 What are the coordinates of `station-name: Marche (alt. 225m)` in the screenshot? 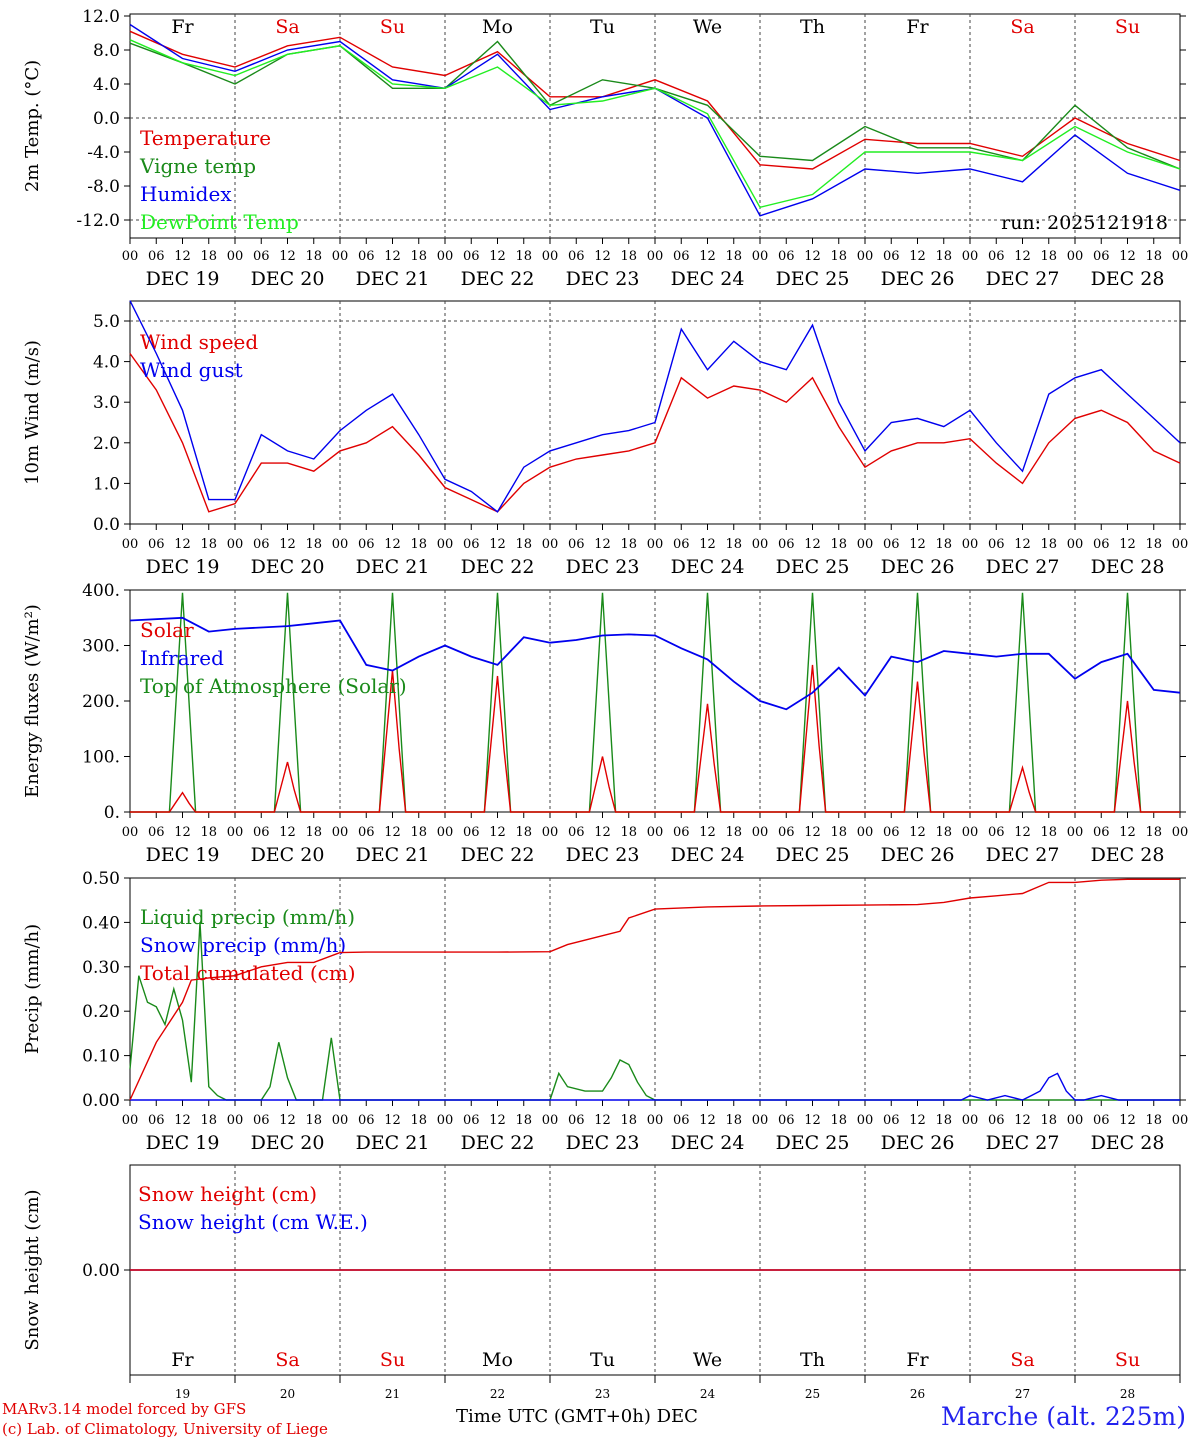 It's located at (1063, 1416).